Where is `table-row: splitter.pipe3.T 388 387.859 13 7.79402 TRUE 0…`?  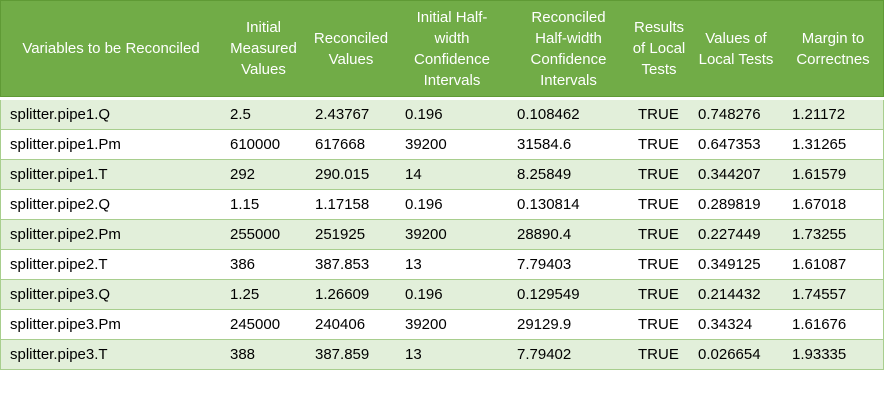 table-row: splitter.pipe3.T 388 387.859 13 7.79402 TRUE 0… is located at coordinates (442, 355).